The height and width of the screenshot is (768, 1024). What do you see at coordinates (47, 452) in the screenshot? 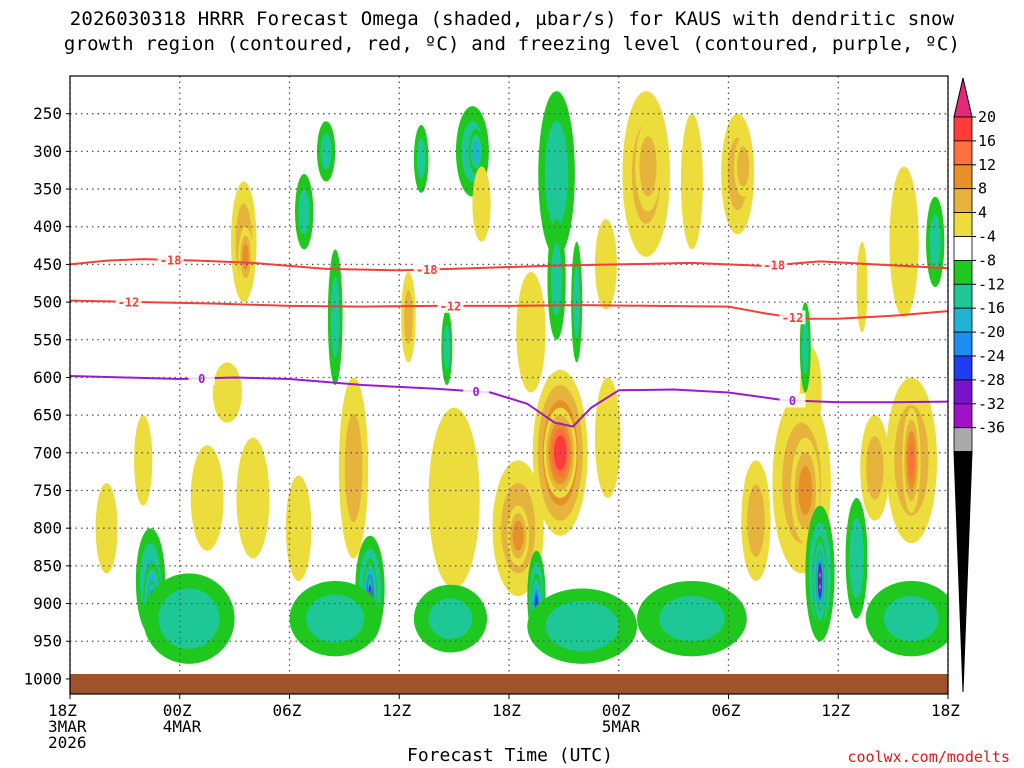
I see `y-tick-label-700: 700` at bounding box center [47, 452].